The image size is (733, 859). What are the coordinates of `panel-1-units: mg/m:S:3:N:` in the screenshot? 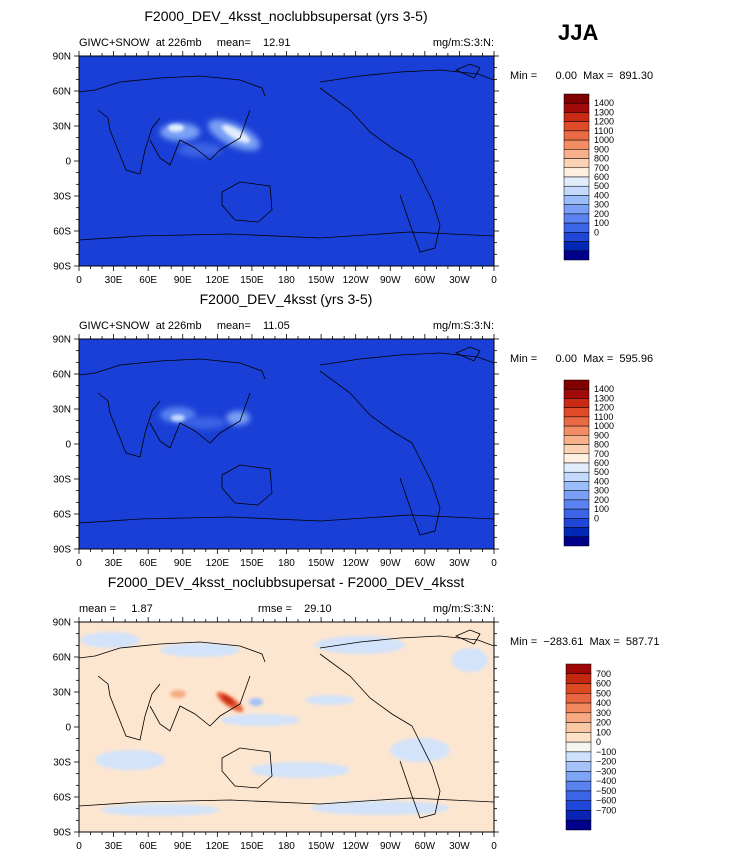 It's located at (463, 43).